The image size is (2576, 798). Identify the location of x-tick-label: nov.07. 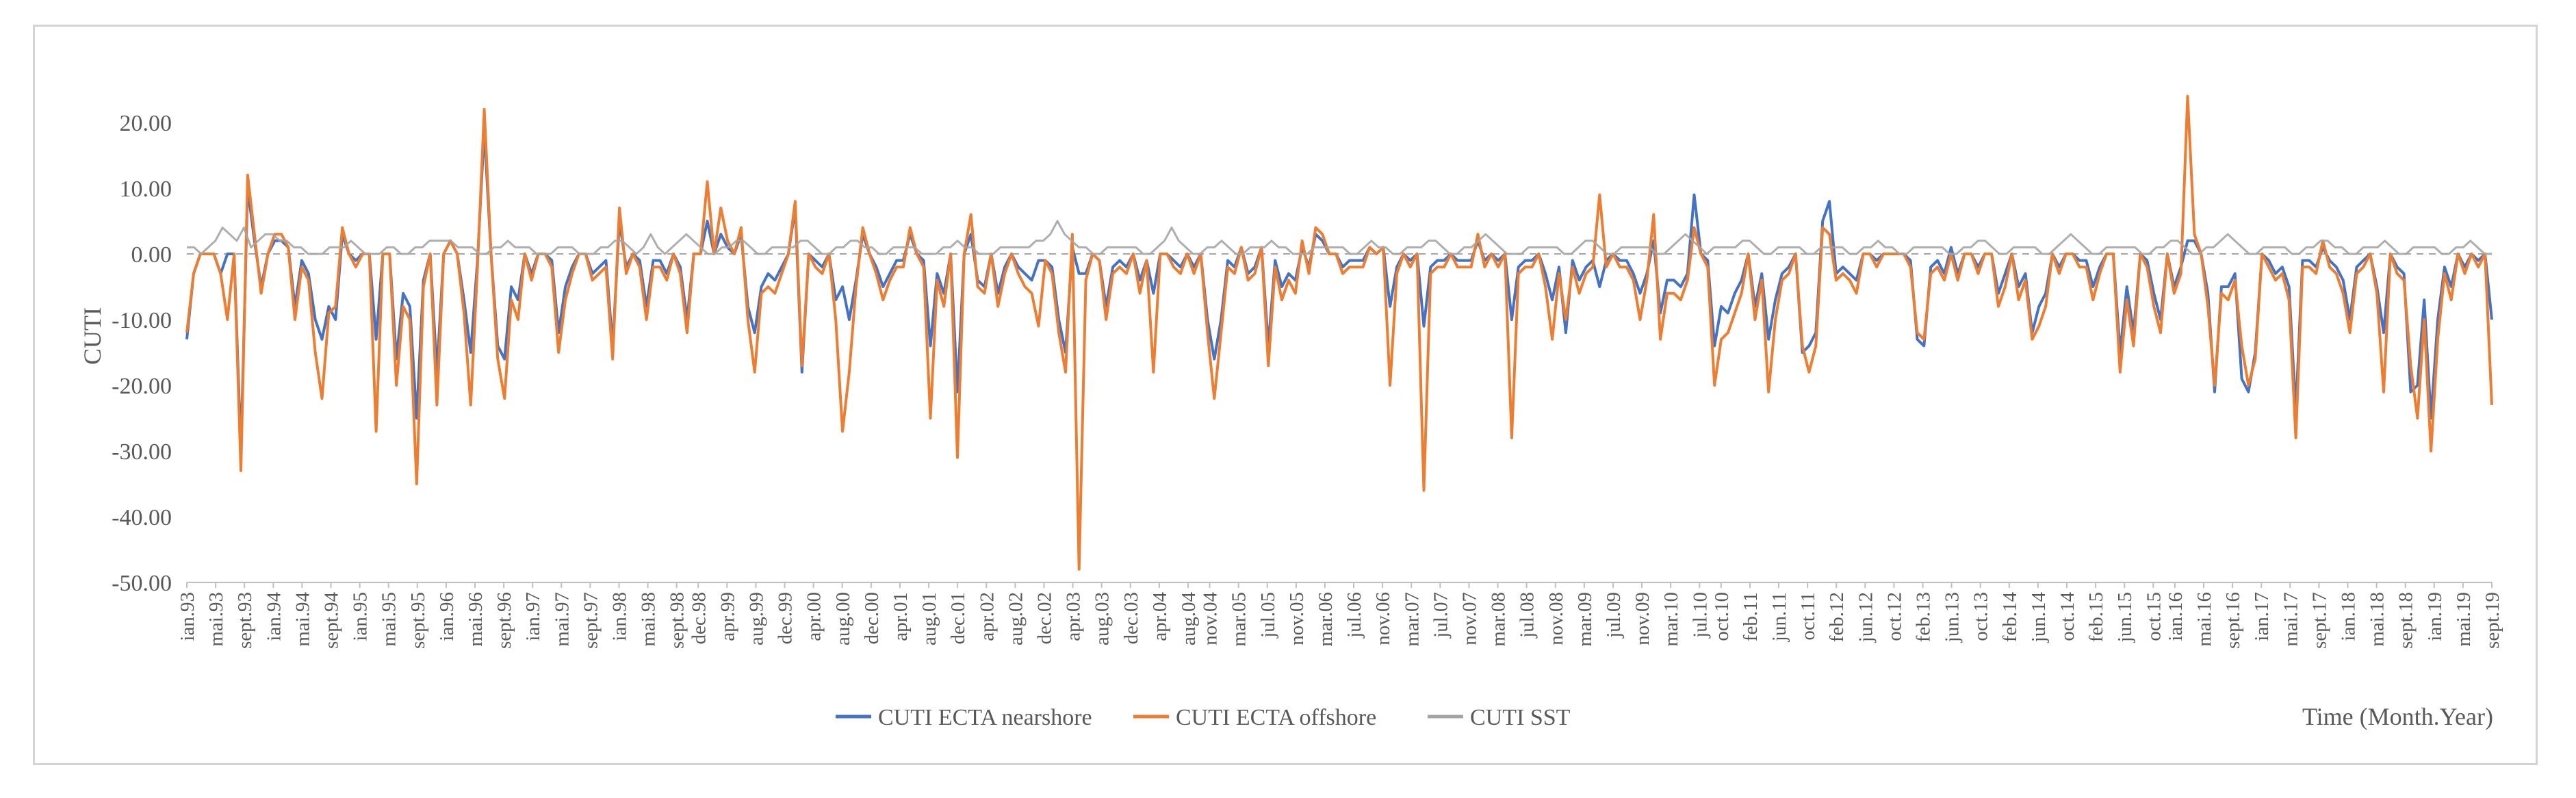
(1469, 618).